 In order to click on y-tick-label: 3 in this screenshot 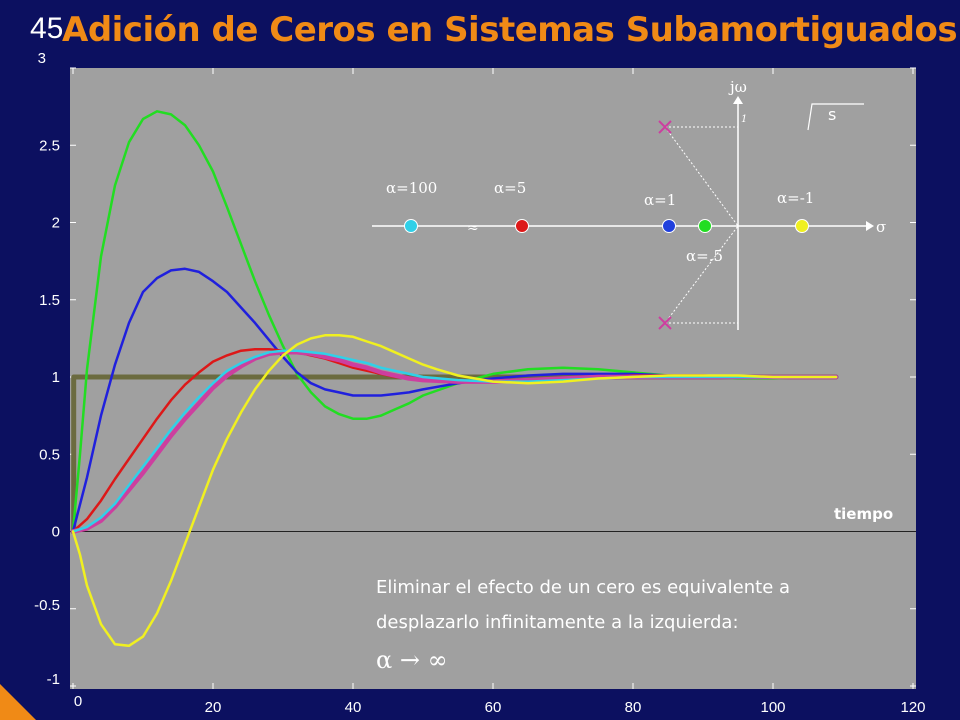, I will do `click(42, 58)`.